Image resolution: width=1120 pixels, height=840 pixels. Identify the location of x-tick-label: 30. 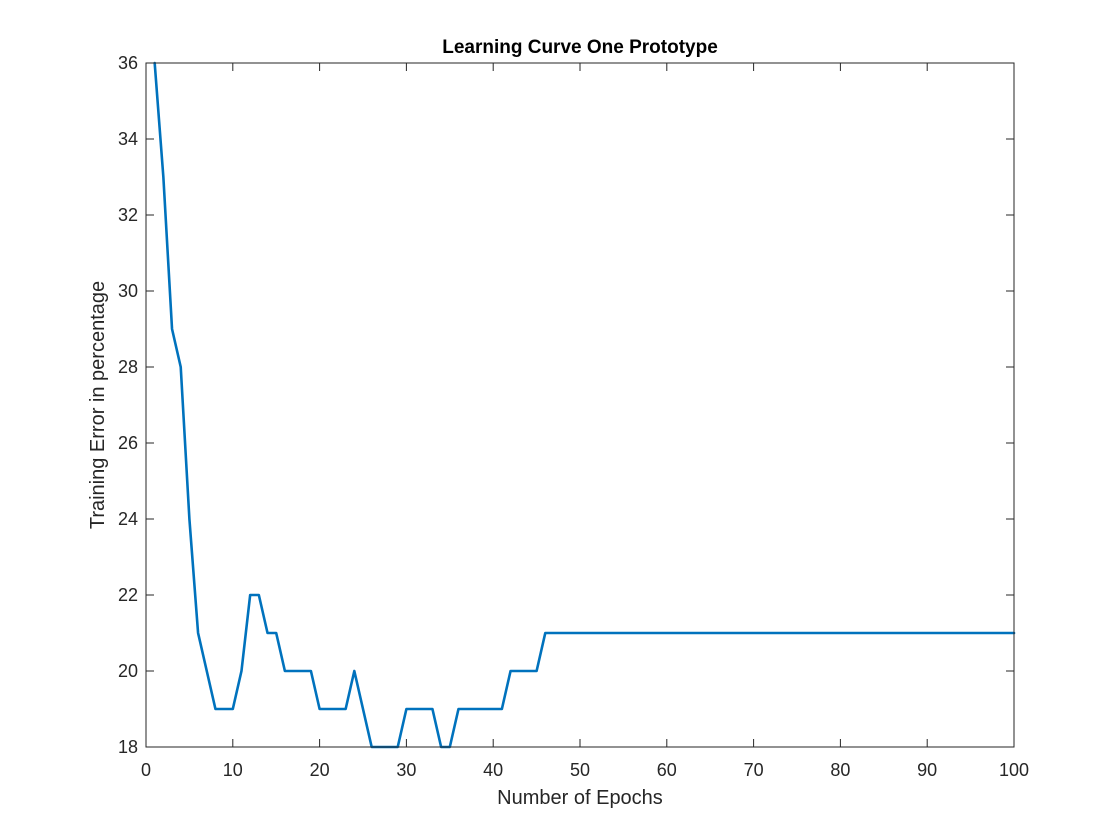
(406, 770).